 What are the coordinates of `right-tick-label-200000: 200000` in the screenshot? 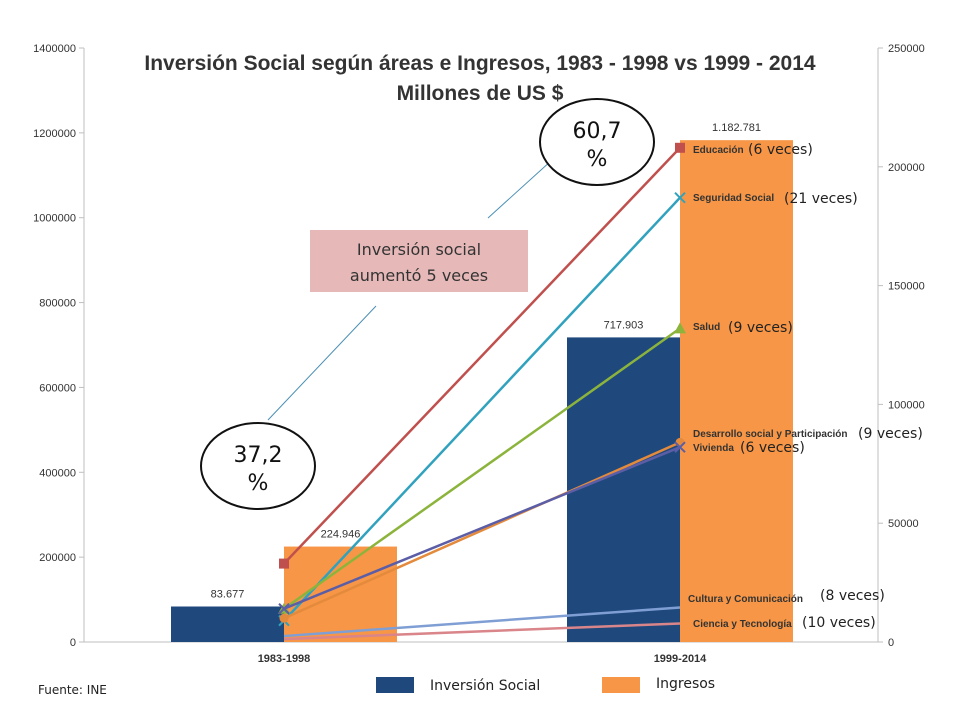 It's located at (906, 168).